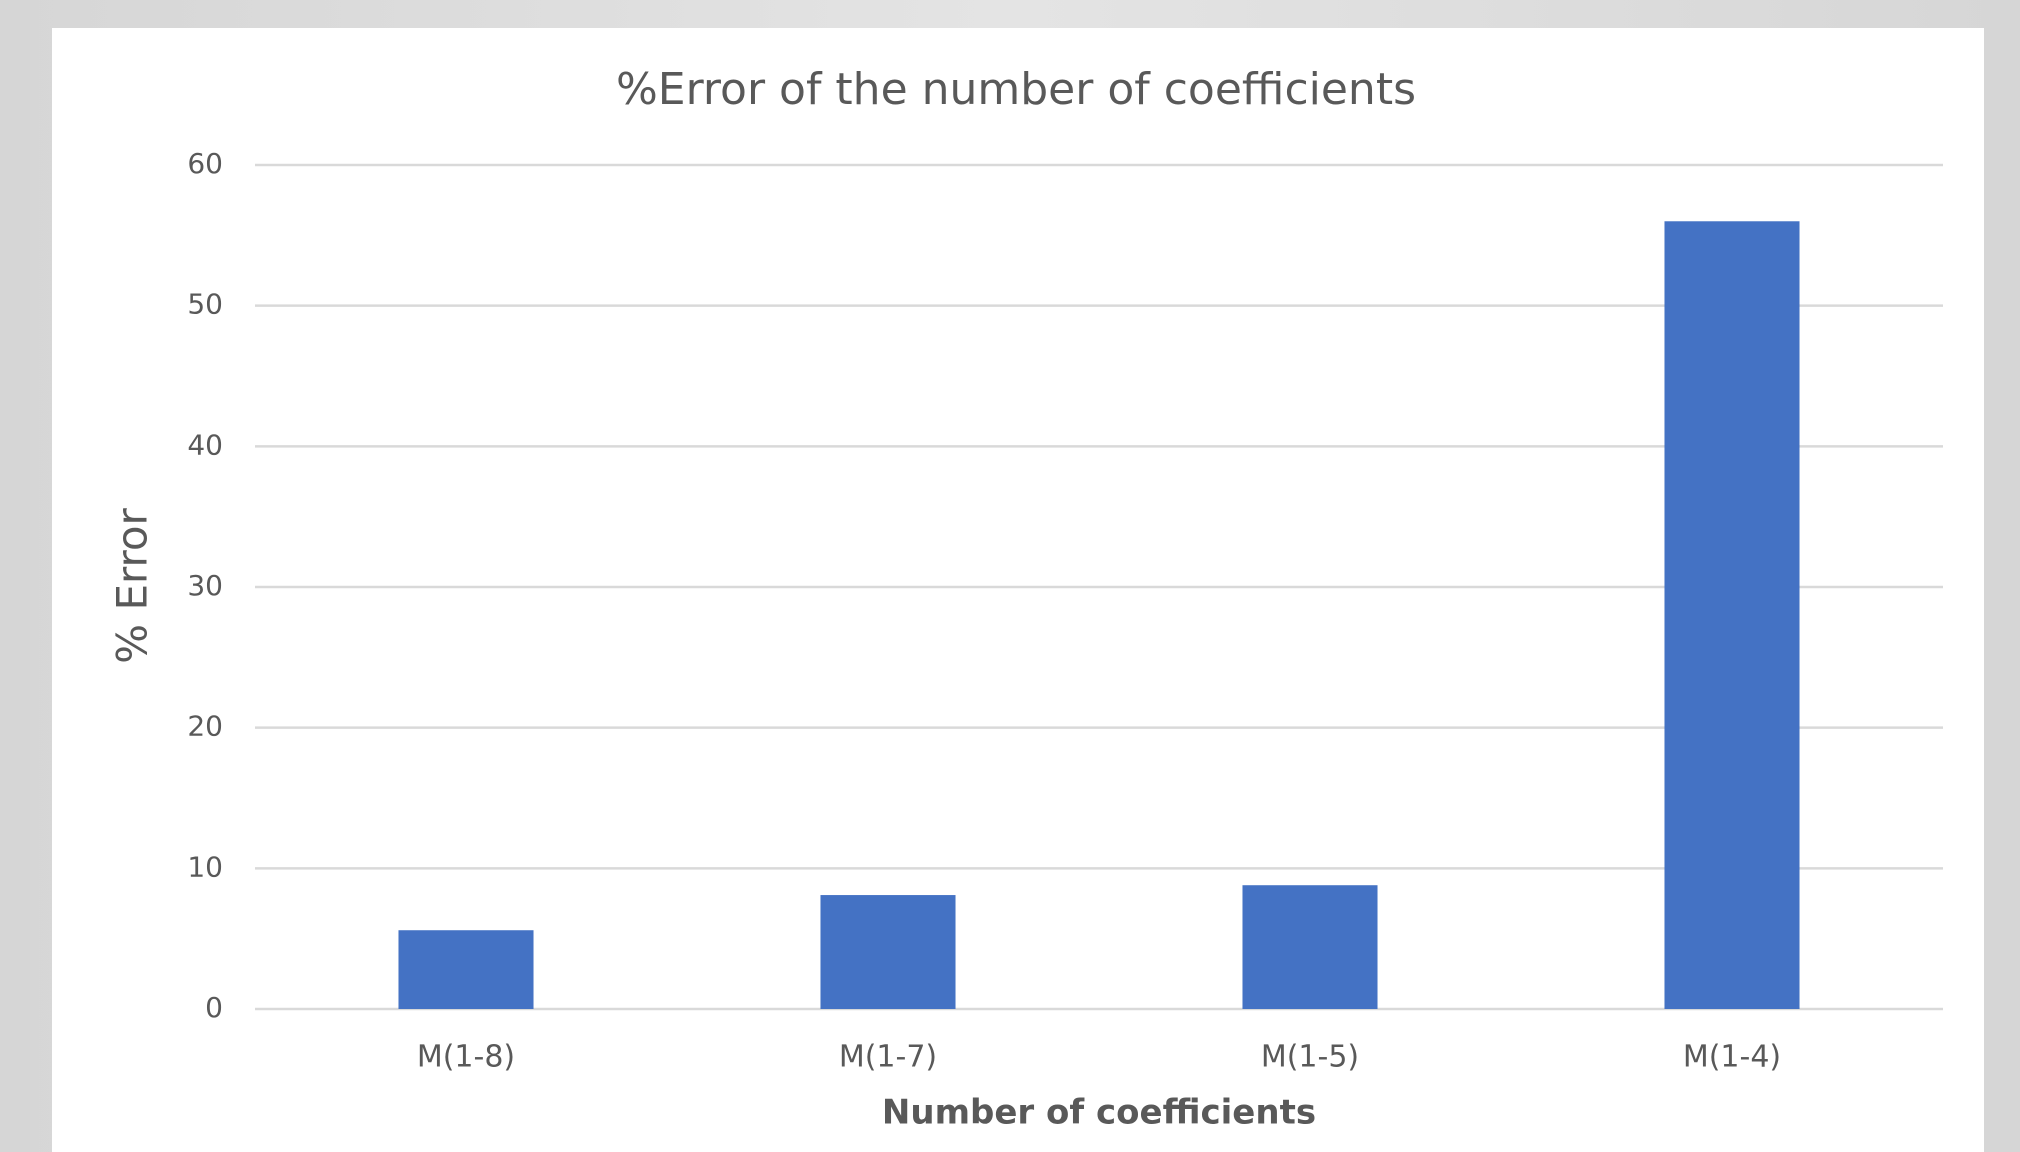  I want to click on x-tick-label: M(1-7), so click(888, 1057).